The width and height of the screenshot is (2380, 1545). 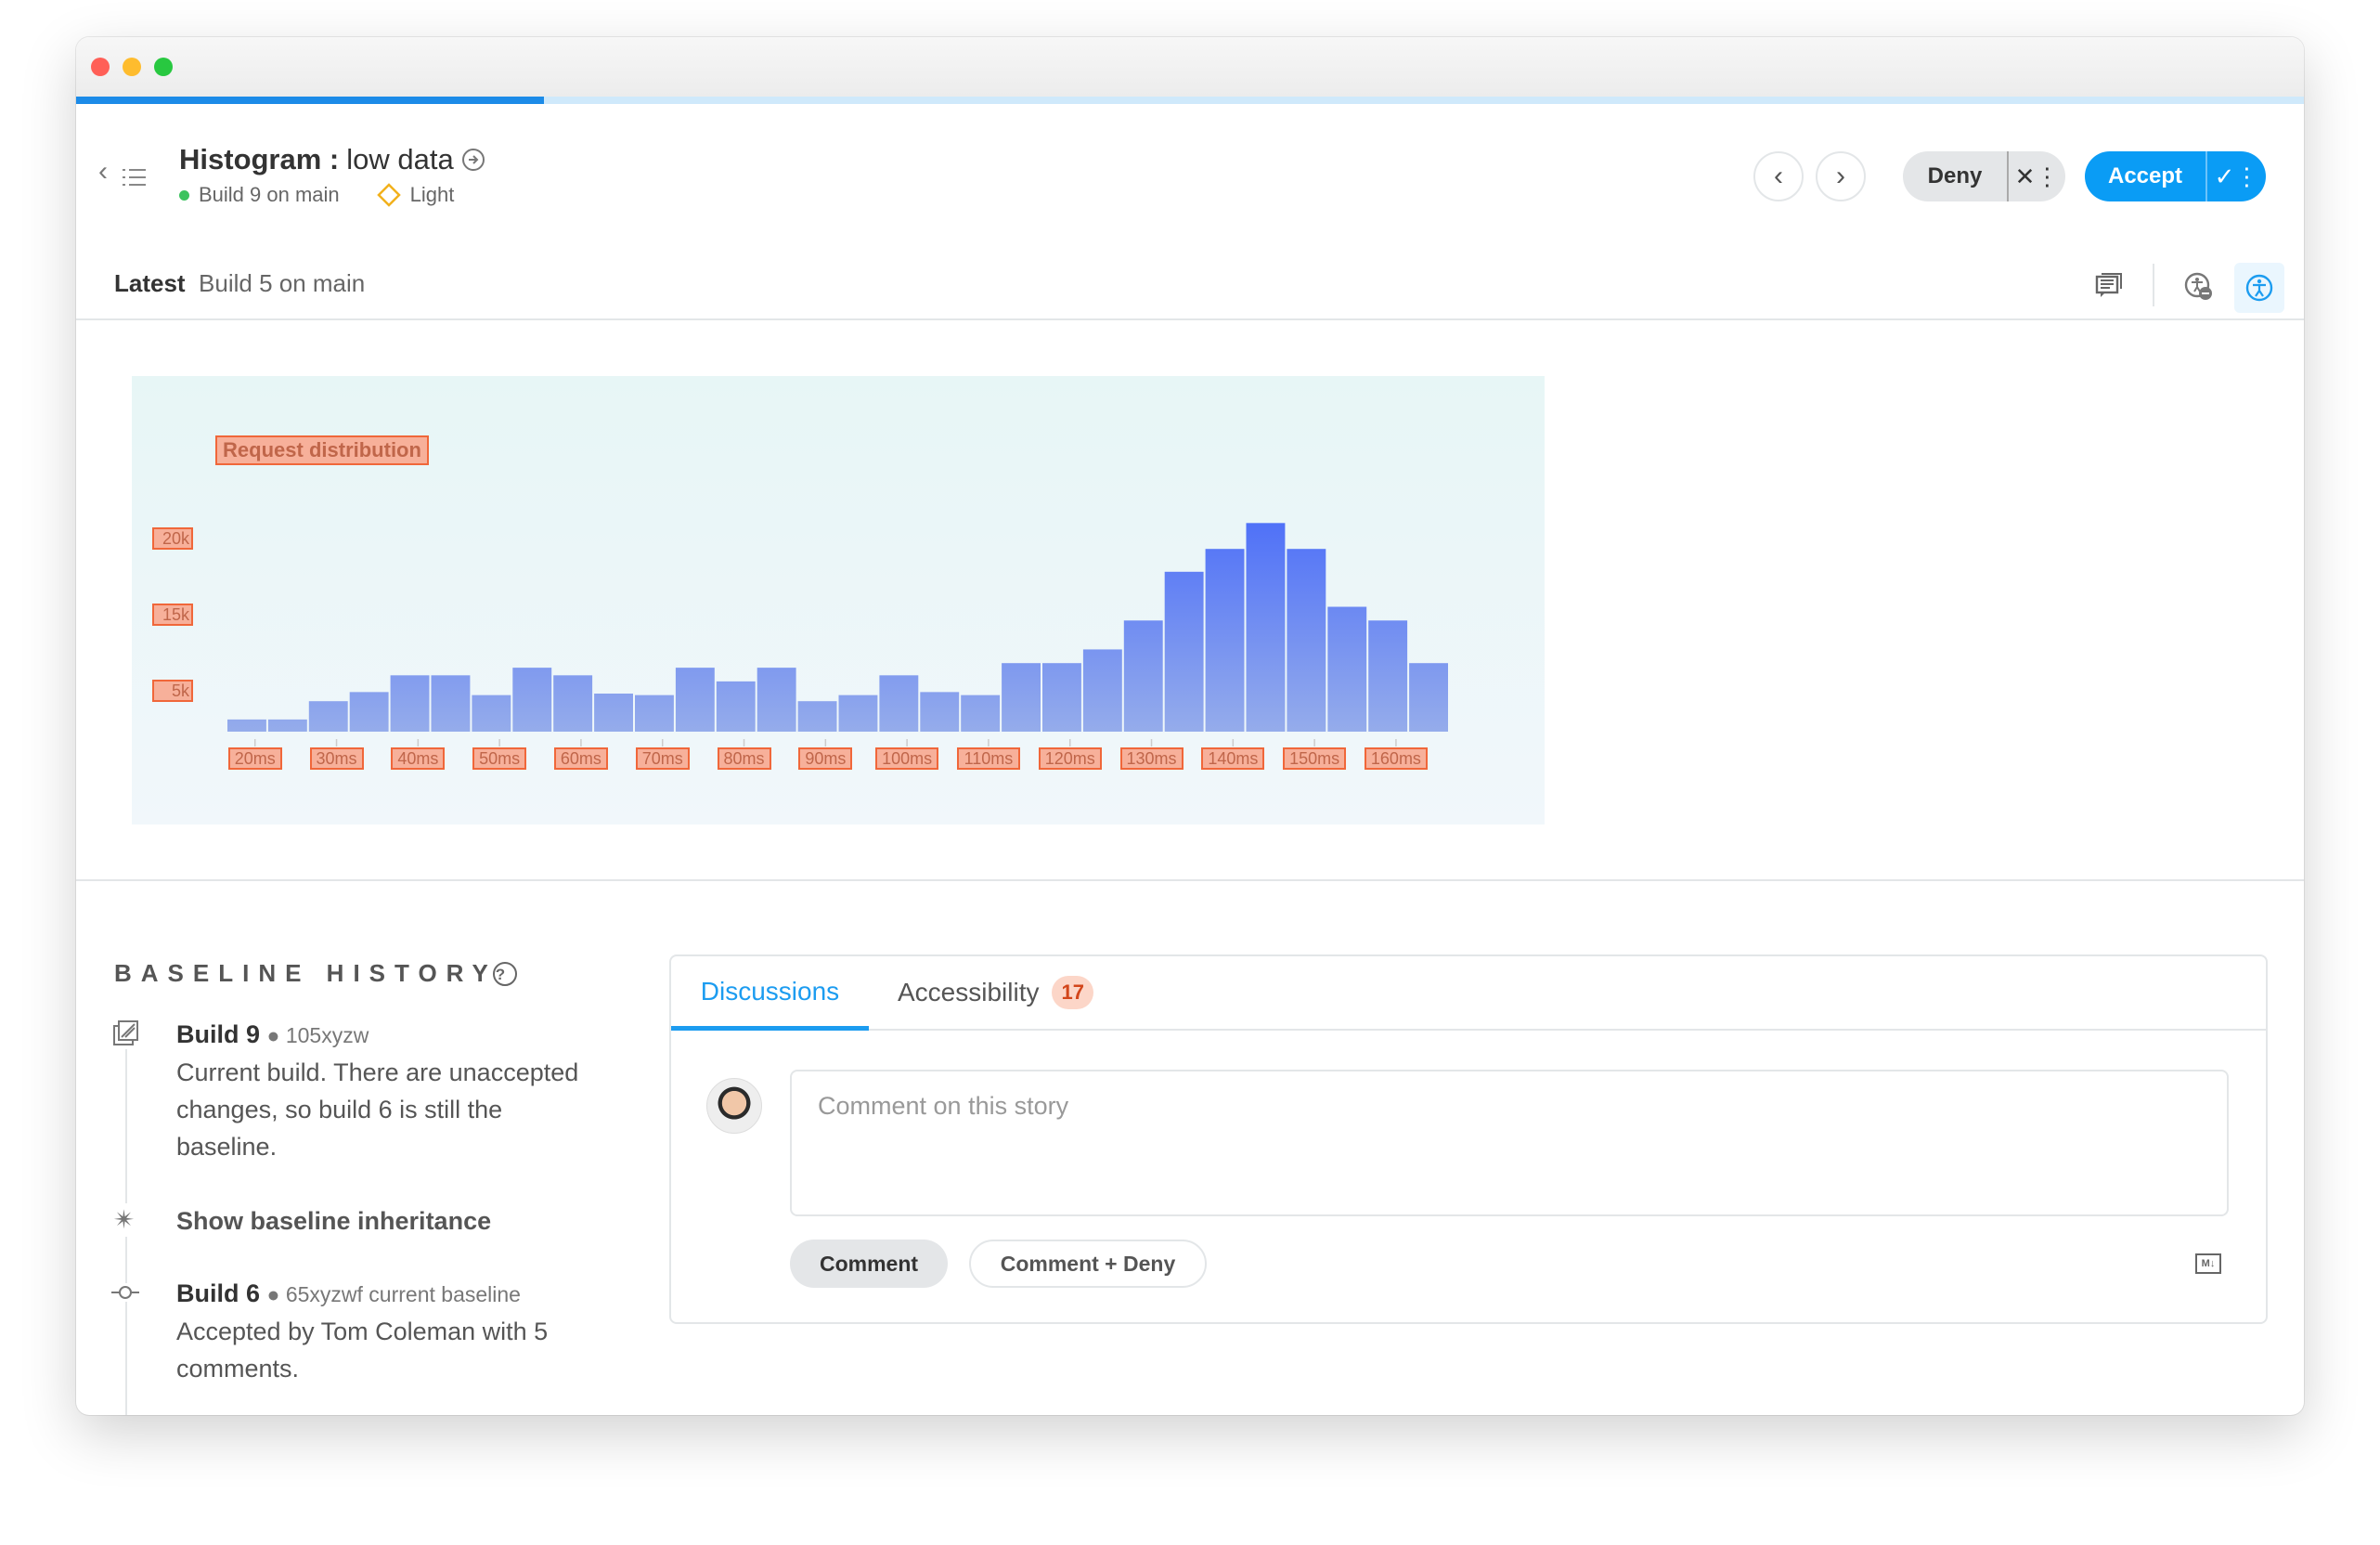 What do you see at coordinates (432, 194) in the screenshot?
I see `mode-label: Light` at bounding box center [432, 194].